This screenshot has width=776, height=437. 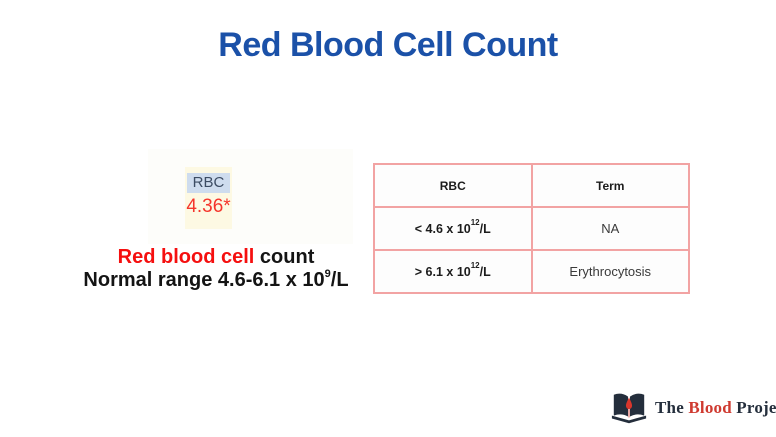 I want to click on logo-wordmark: TheBloodProject, so click(x=715, y=408).